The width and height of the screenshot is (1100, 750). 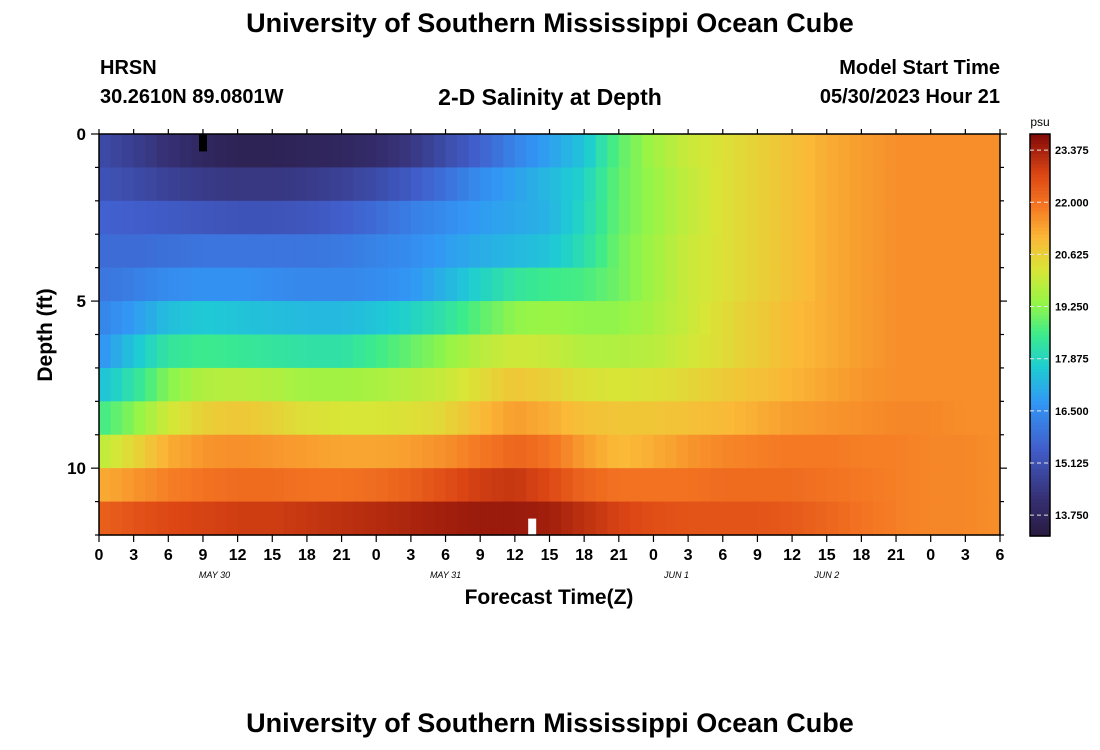 What do you see at coordinates (445, 555) in the screenshot?
I see `x-tick-label: 6` at bounding box center [445, 555].